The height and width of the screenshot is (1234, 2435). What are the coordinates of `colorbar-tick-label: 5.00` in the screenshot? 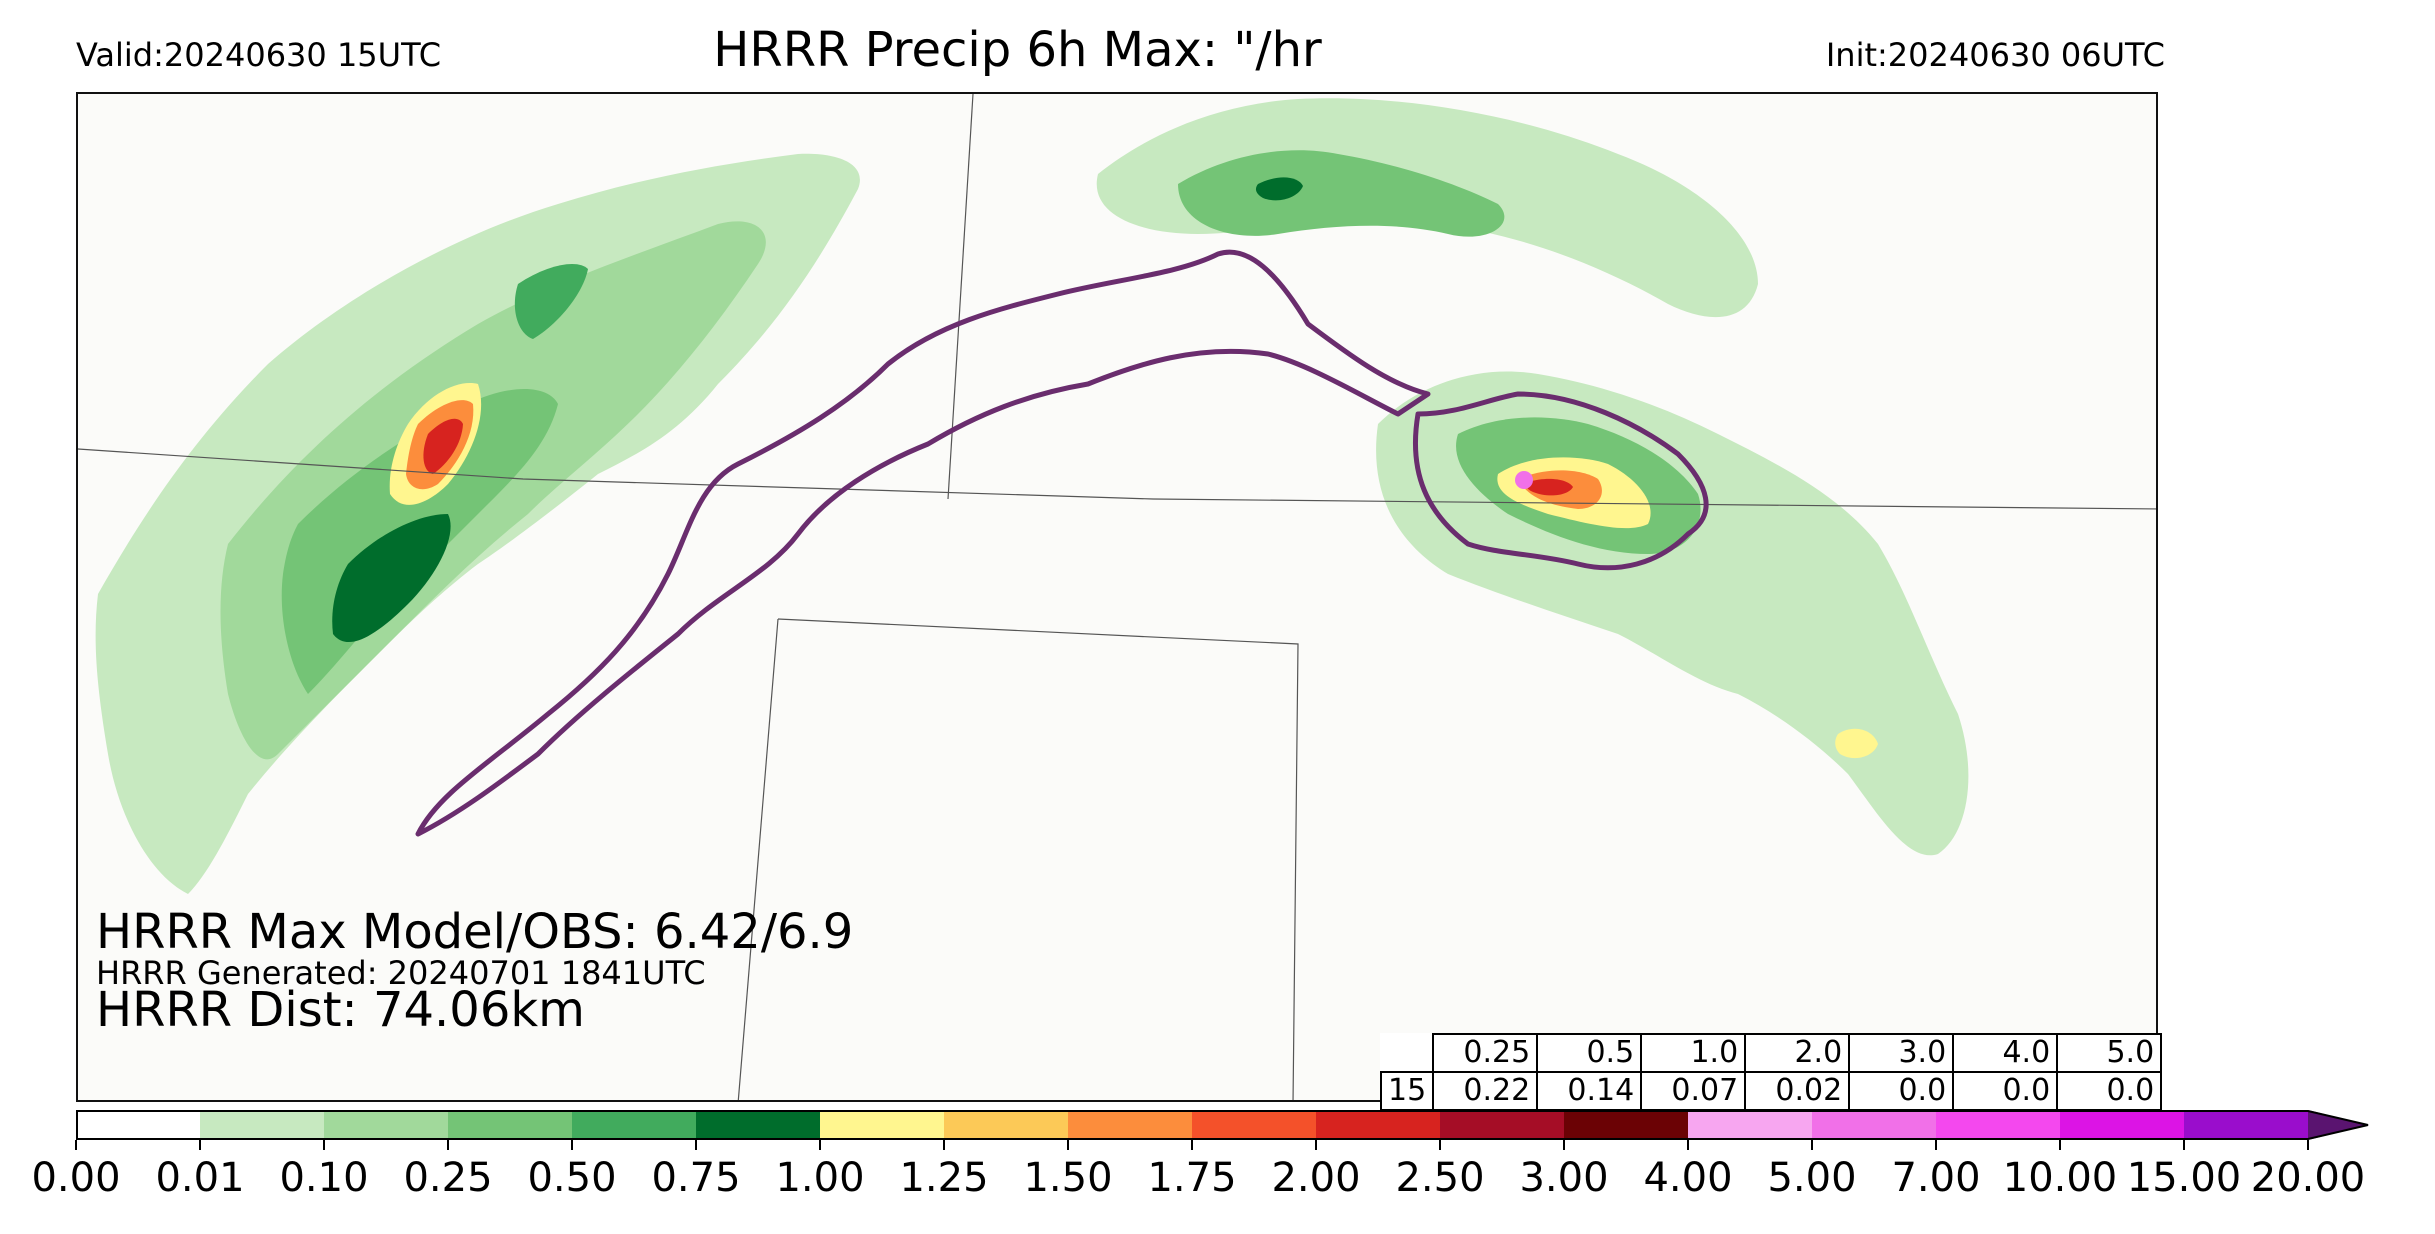 It's located at (1812, 1178).